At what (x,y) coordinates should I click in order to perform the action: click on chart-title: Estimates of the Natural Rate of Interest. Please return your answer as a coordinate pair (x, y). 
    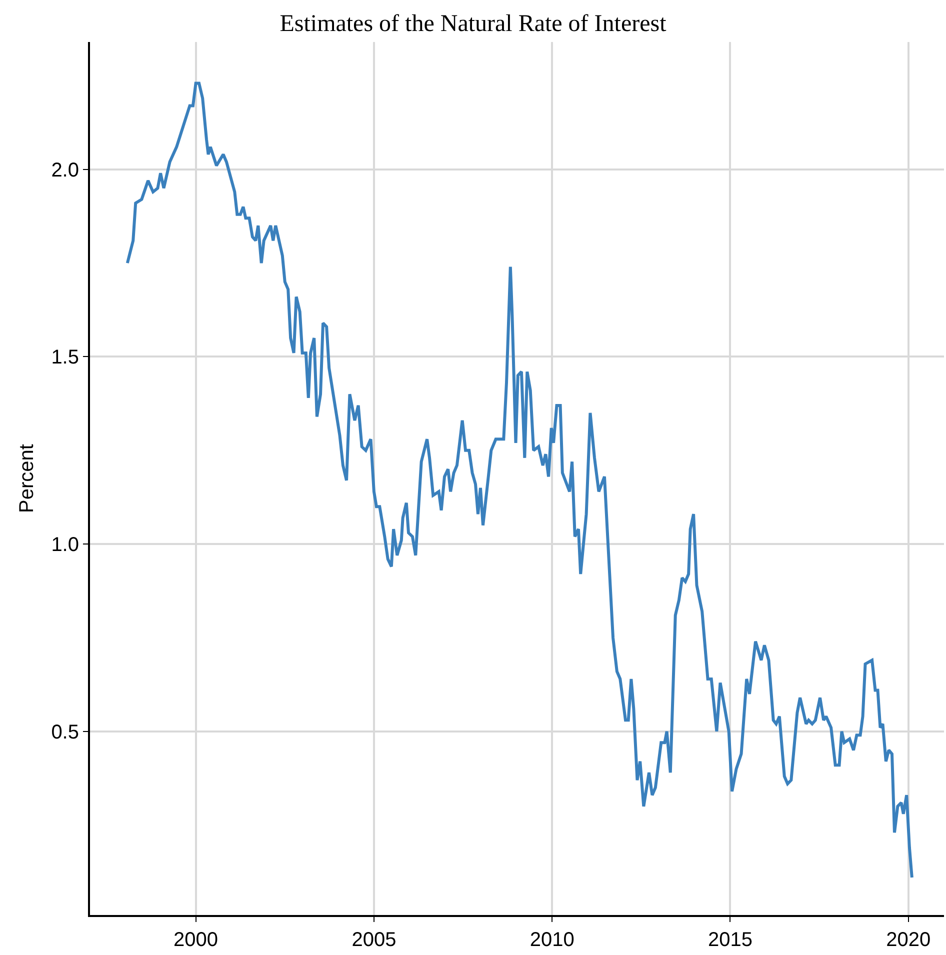
    Looking at the image, I should click on (473, 24).